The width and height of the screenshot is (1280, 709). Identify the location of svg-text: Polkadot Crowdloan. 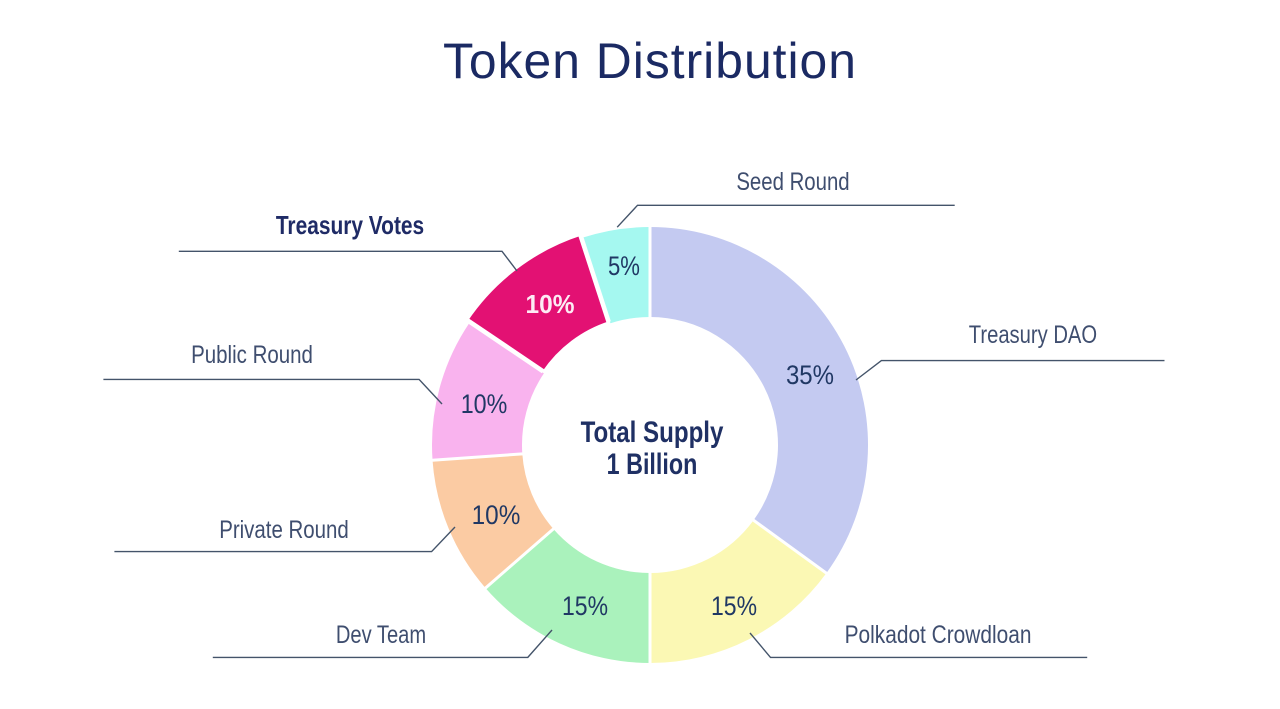
(938, 634).